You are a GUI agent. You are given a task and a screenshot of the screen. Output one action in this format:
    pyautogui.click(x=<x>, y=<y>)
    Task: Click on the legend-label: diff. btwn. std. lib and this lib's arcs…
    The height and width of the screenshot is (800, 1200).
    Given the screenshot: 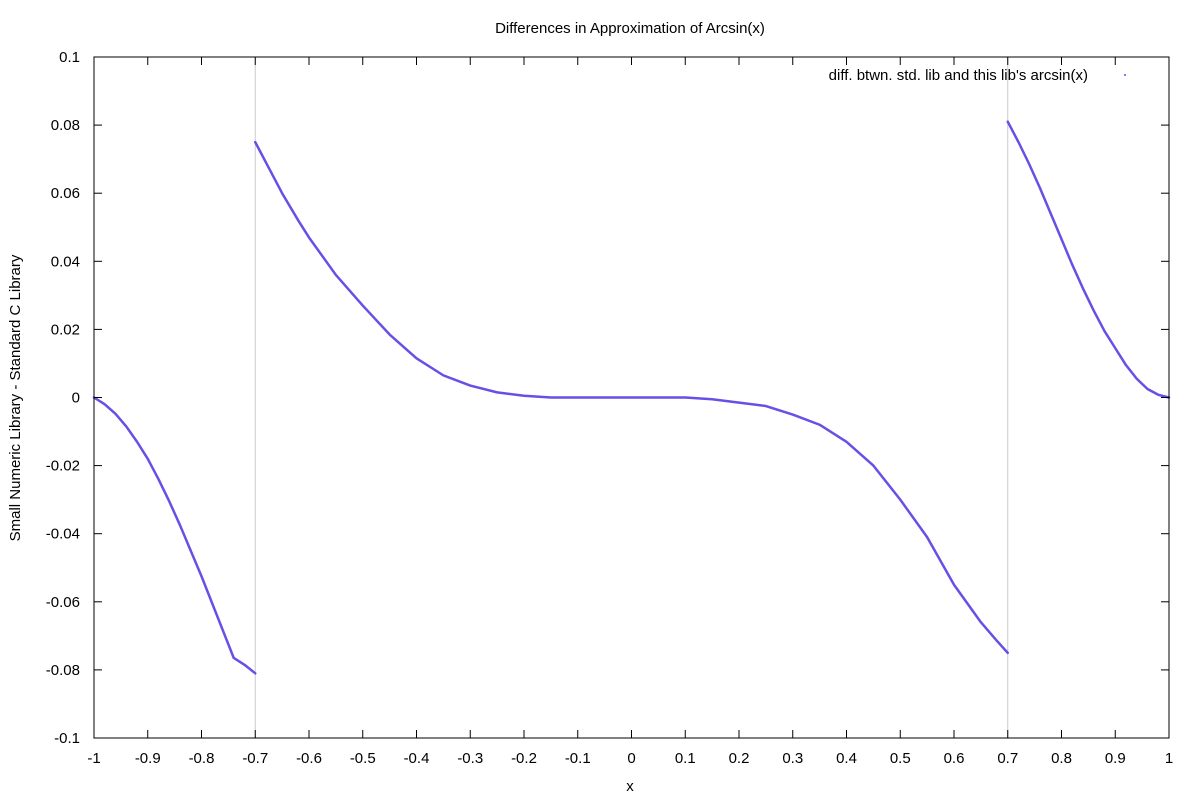 What is the action you would take?
    pyautogui.click(x=958, y=75)
    